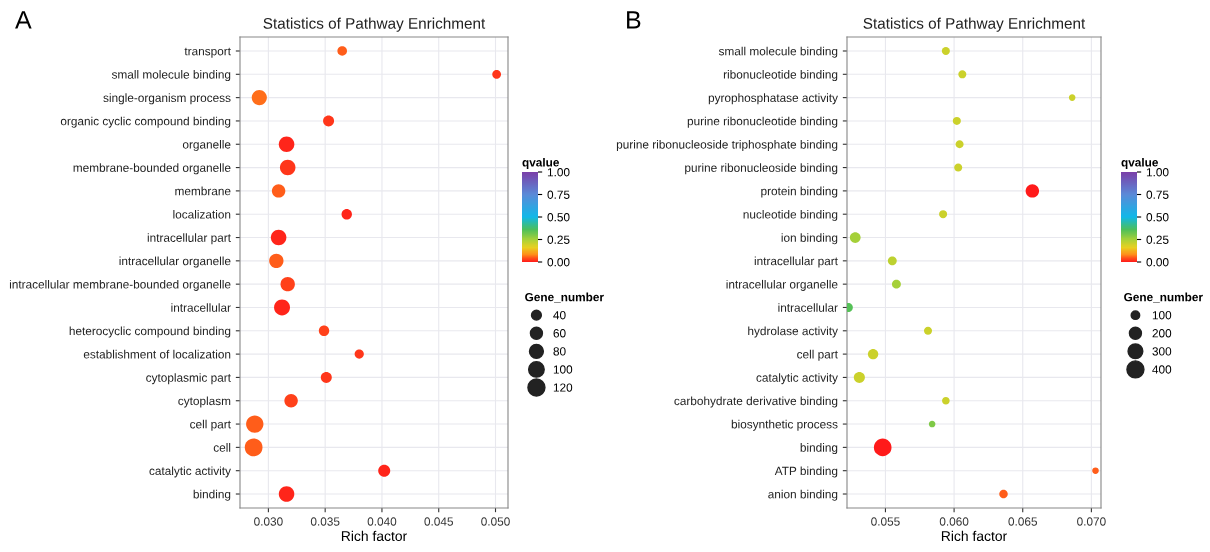 The width and height of the screenshot is (1210, 552). What do you see at coordinates (809, 239) in the screenshot?
I see `y-tick-label: ion binding` at bounding box center [809, 239].